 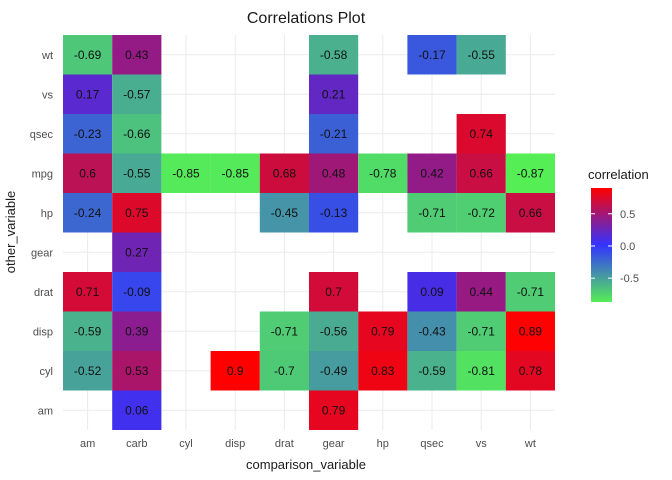 What do you see at coordinates (47, 214) in the screenshot?
I see `y-tick-label: hp` at bounding box center [47, 214].